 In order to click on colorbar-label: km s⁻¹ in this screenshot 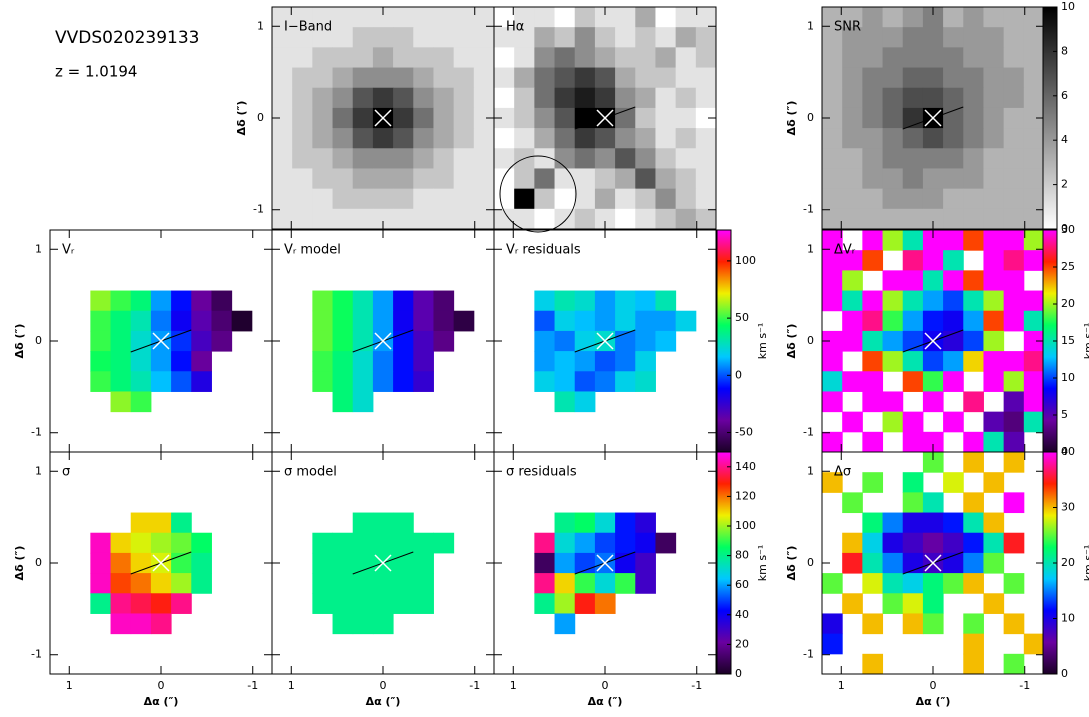, I will do `click(762, 563)`.